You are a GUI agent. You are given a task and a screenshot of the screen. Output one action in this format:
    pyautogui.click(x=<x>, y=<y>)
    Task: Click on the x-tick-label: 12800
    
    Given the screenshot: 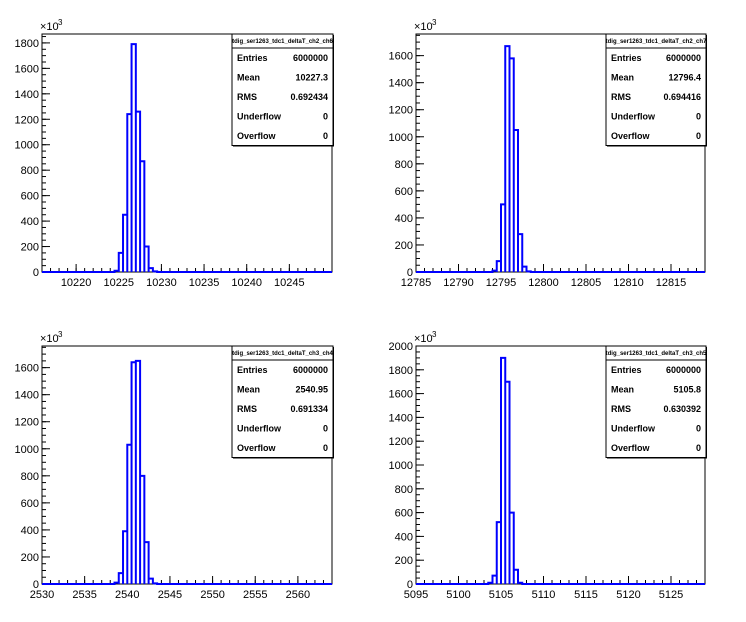 What is the action you would take?
    pyautogui.click(x=543, y=283)
    